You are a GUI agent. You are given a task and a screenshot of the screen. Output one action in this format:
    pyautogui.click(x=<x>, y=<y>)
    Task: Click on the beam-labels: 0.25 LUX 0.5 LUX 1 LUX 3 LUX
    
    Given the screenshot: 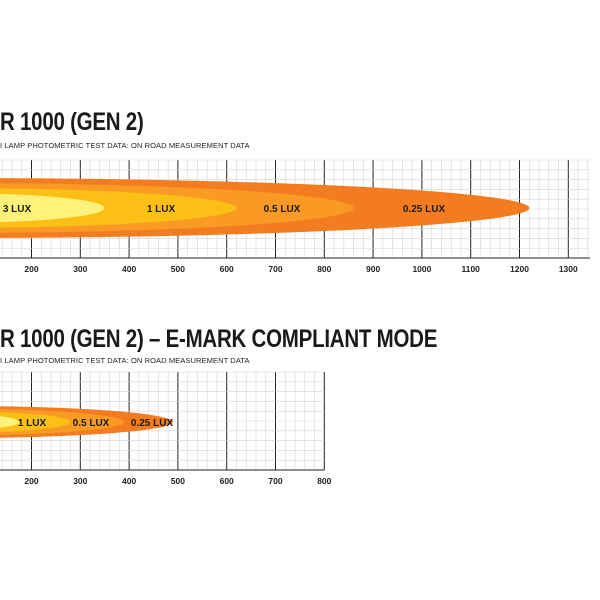 What is the action you would take?
    pyautogui.click(x=224, y=209)
    